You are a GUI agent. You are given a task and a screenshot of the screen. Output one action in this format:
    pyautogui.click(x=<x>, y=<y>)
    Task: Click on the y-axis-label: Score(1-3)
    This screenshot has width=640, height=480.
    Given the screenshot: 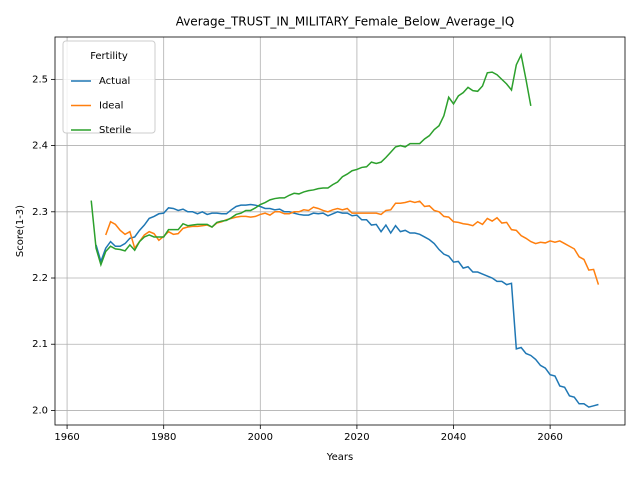 What is the action you would take?
    pyautogui.click(x=20, y=231)
    